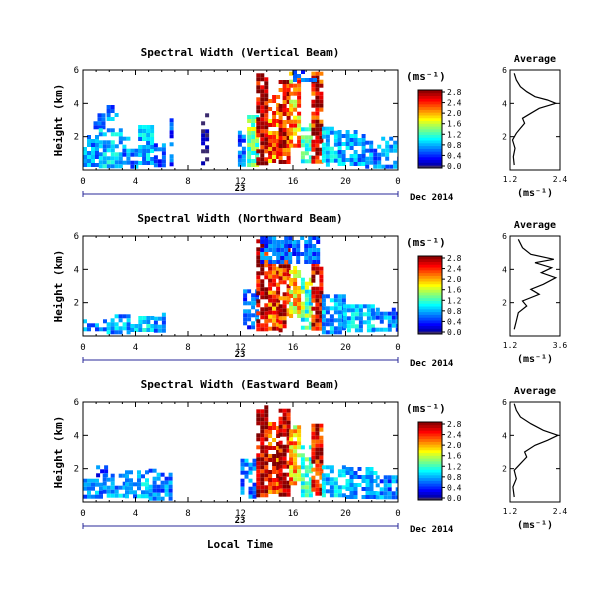  I want to click on profile-y-tick-label: 6, so click(504, 236).